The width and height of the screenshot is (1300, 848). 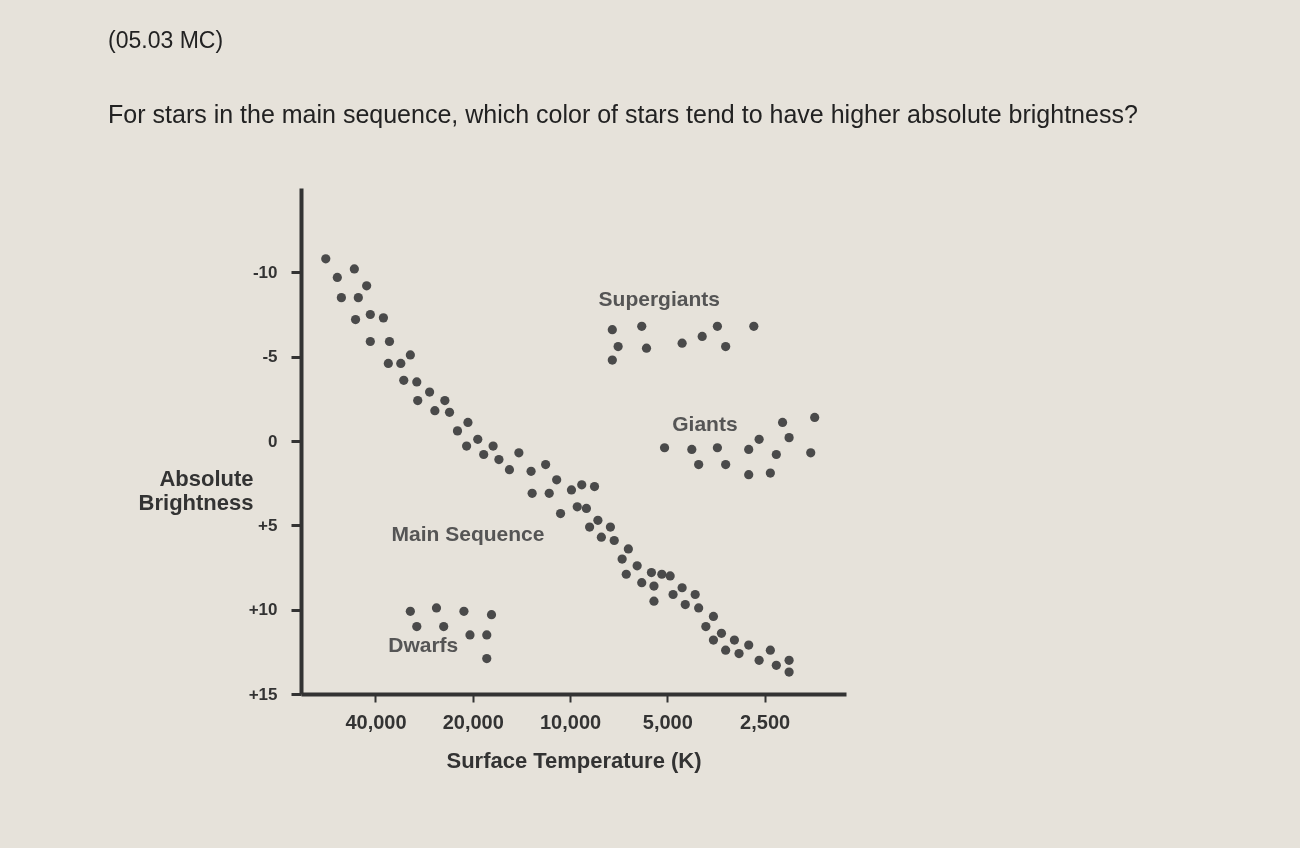 I want to click on y-tick-label: 0, so click(x=273, y=441).